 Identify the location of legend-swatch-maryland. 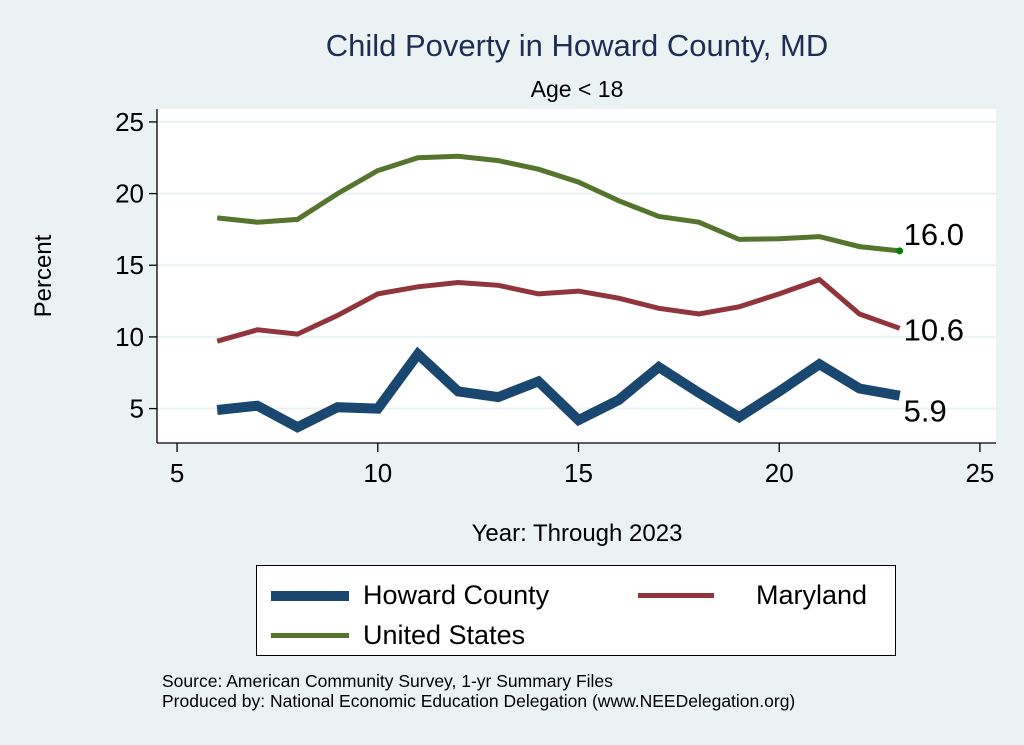
(676, 595).